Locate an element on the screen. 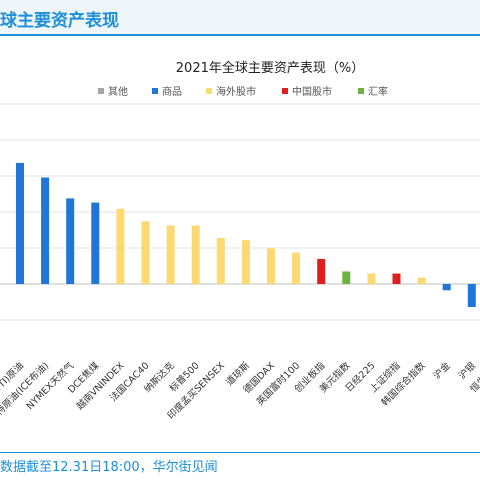 The height and width of the screenshot is (480, 480). footer-note: 数据截至12.31日18:00，华尔街见闻 is located at coordinates (109, 467).